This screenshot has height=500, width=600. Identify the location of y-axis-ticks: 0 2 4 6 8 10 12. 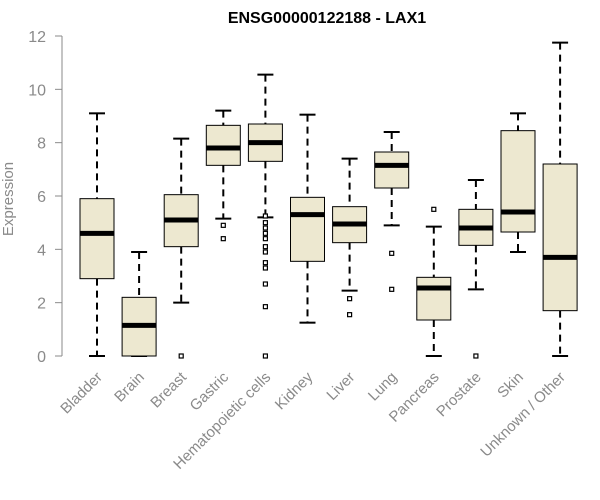
(45, 197).